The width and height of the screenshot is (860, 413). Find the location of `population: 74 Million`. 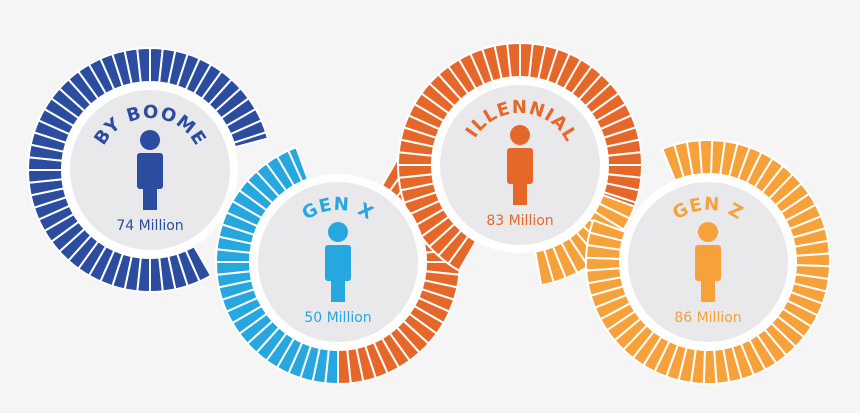

population: 74 Million is located at coordinates (149, 226).